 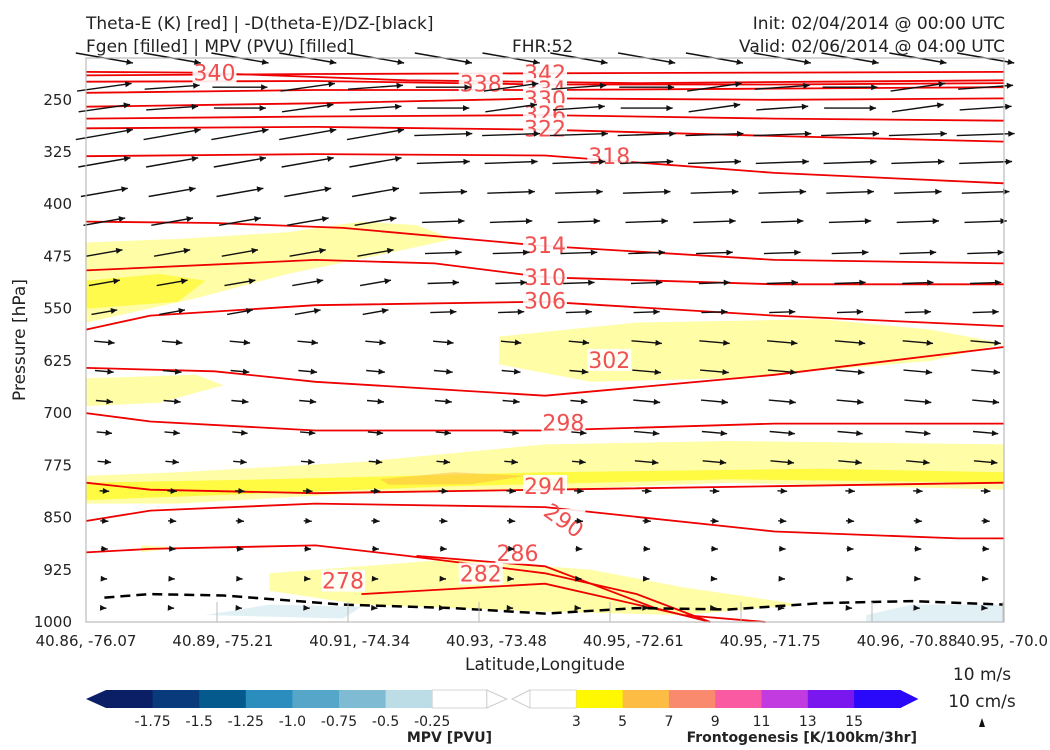 What do you see at coordinates (496, 641) in the screenshot?
I see `x-tick-label: 40.93, -73.48` at bounding box center [496, 641].